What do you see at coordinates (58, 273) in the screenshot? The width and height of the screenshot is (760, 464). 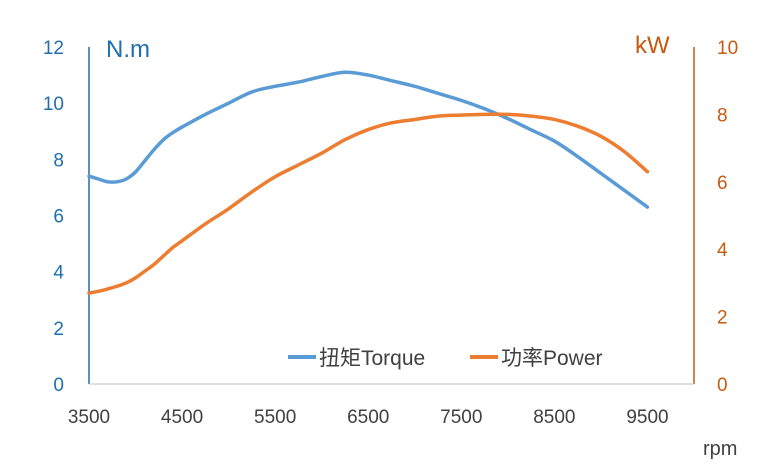 I see `left-y-tick-4: 4` at bounding box center [58, 273].